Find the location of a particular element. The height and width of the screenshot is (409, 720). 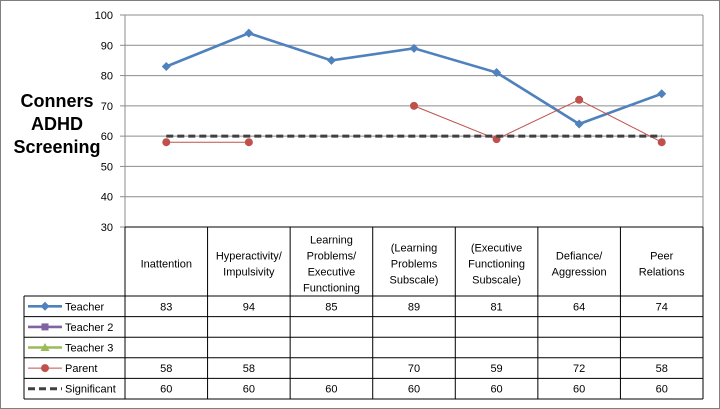

category-label-2-2: Executive is located at coordinates (332, 273).